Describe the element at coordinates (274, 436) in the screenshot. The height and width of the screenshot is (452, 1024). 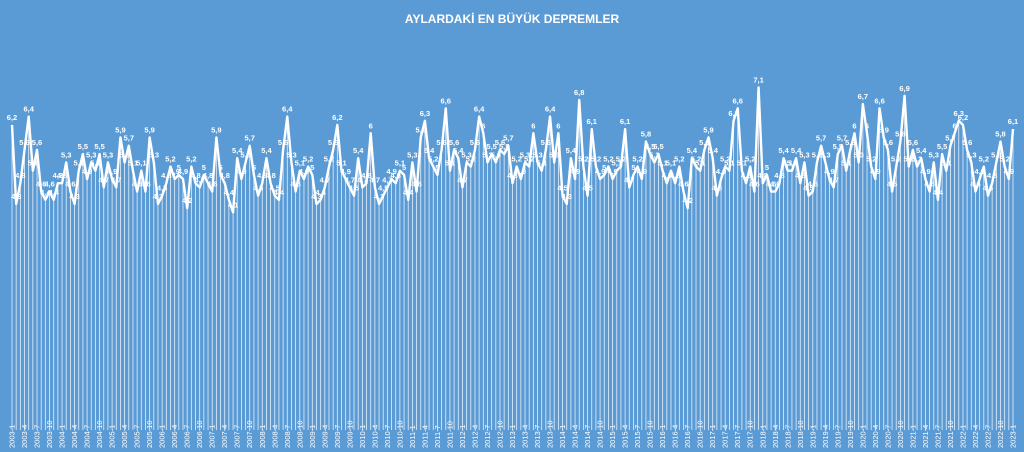
I see `x-tick-label: 2008-4` at that location.